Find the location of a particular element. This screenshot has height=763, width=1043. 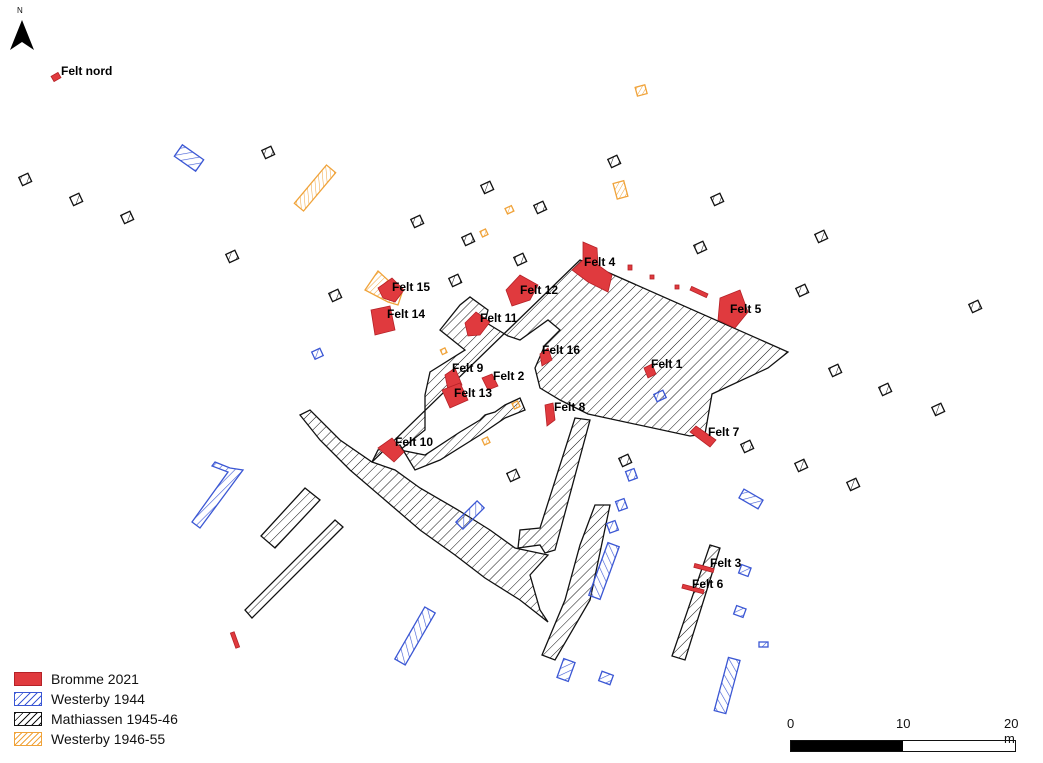

felt-label: Felt nord is located at coordinates (86, 71).